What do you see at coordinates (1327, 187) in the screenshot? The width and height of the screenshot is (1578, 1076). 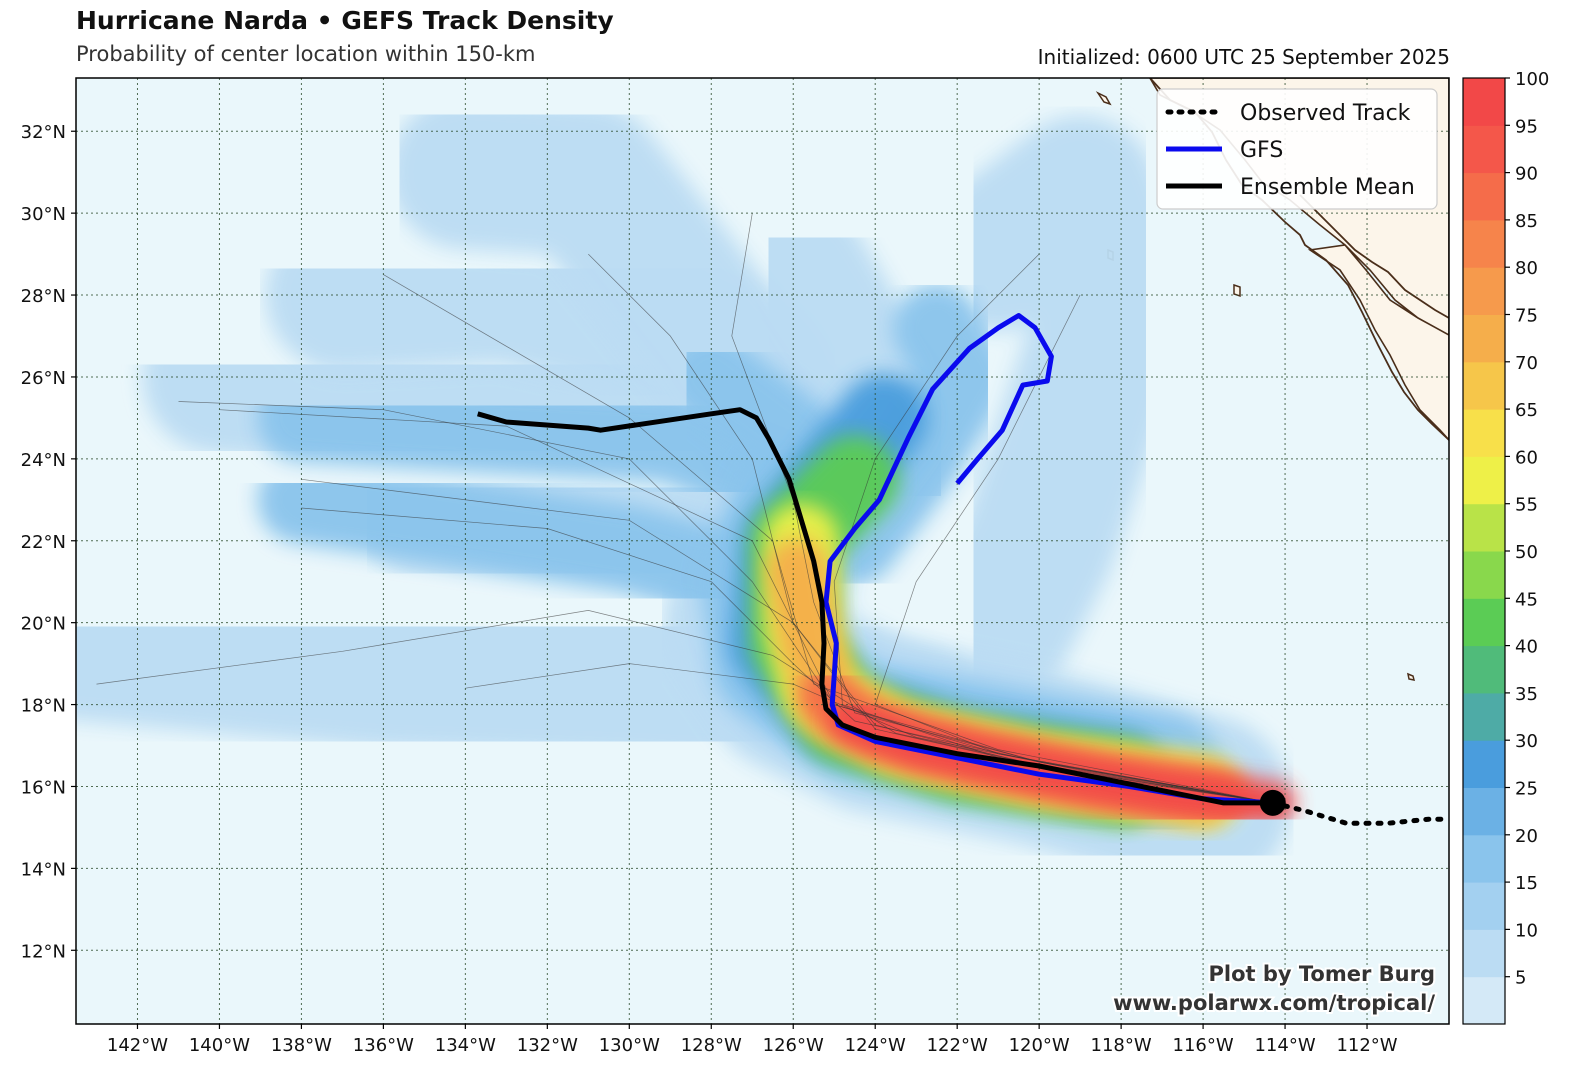 I see `legend-ensemble-label: Ensemble Mean` at bounding box center [1327, 187].